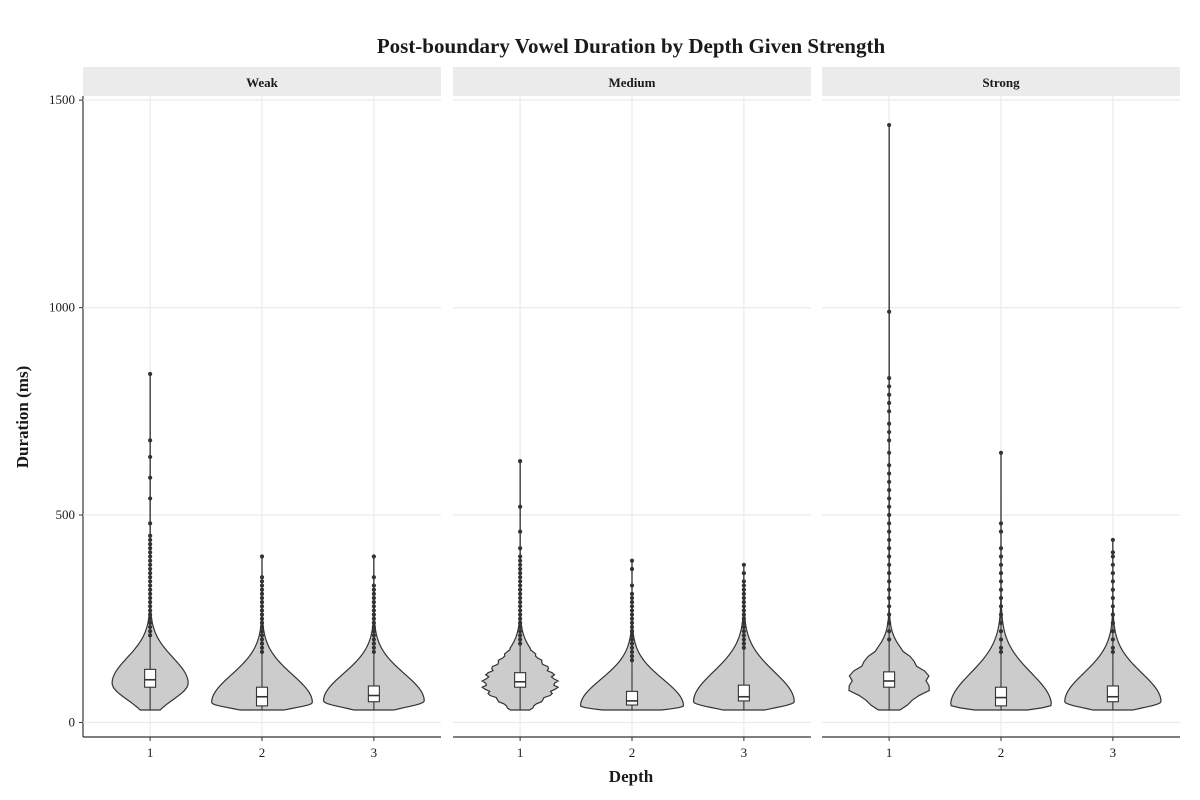 The width and height of the screenshot is (1200, 800). What do you see at coordinates (22, 417) in the screenshot?
I see `y-axis-title: Duration (ms)` at bounding box center [22, 417].